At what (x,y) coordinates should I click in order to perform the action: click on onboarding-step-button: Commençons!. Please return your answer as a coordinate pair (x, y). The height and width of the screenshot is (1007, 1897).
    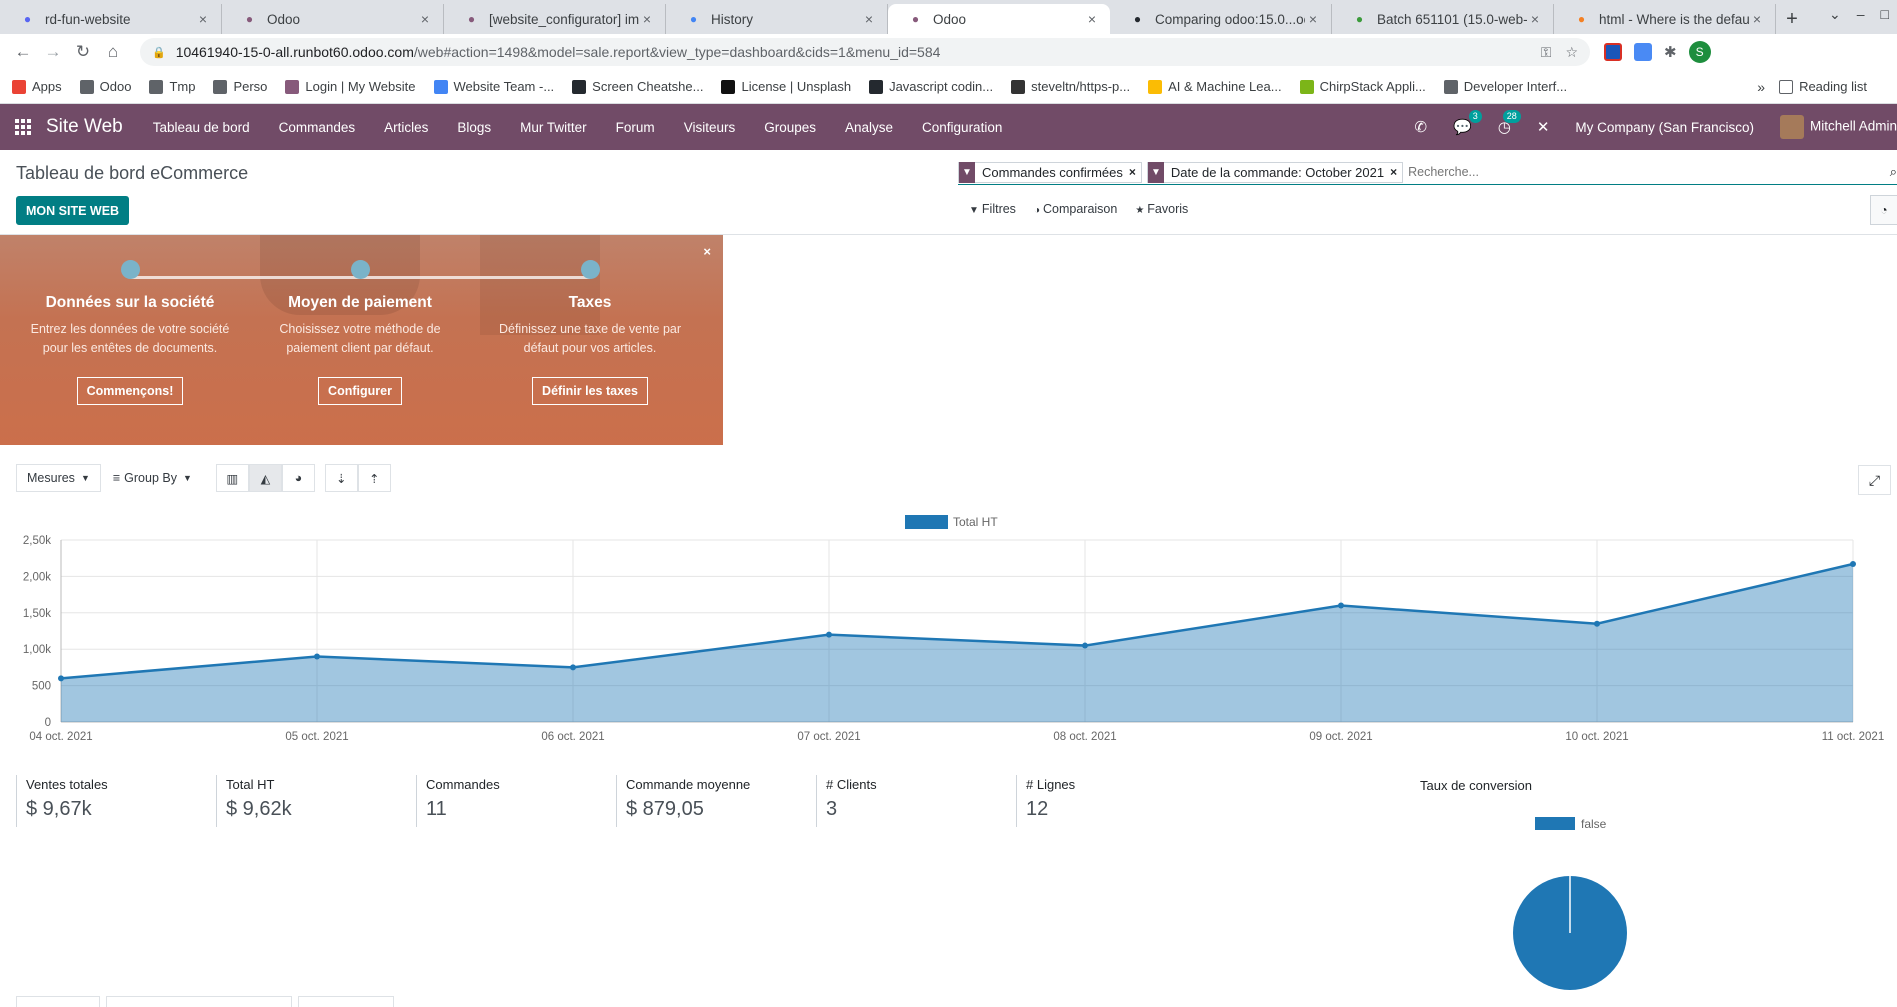
    Looking at the image, I should click on (130, 391).